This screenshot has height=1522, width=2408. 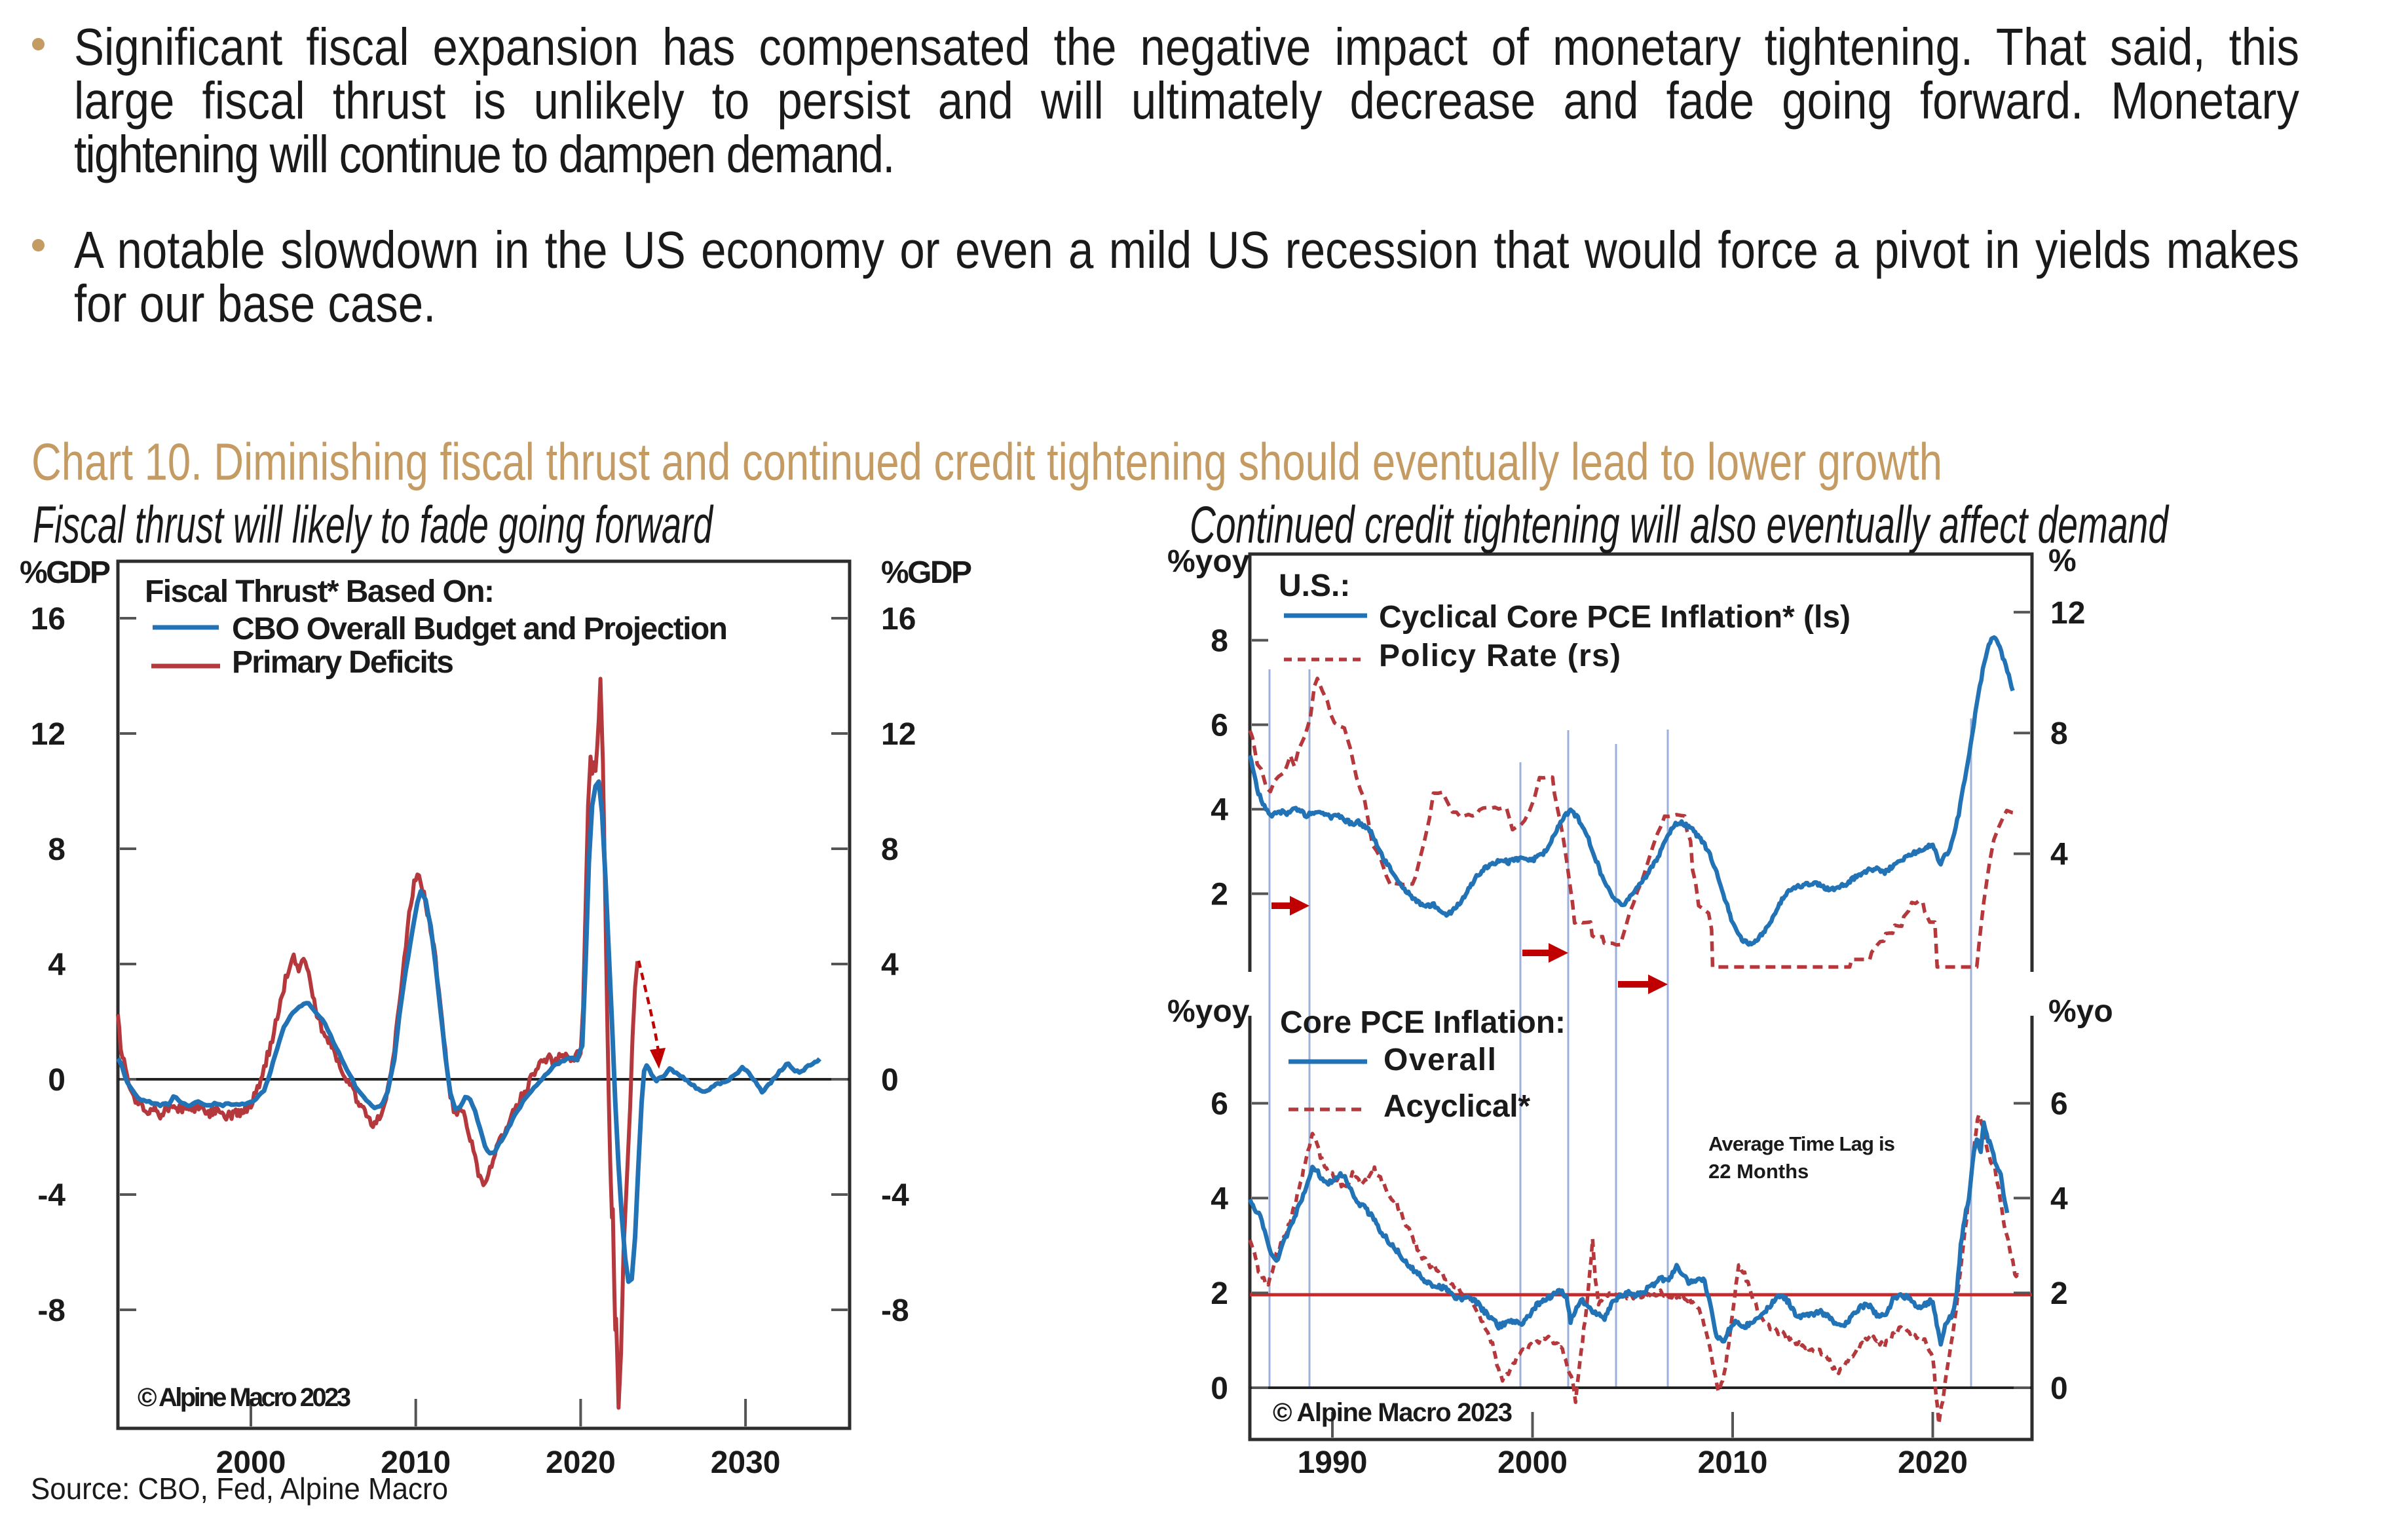 I want to click on svg-text: Fiscal Thrust* Based On:, so click(x=320, y=591).